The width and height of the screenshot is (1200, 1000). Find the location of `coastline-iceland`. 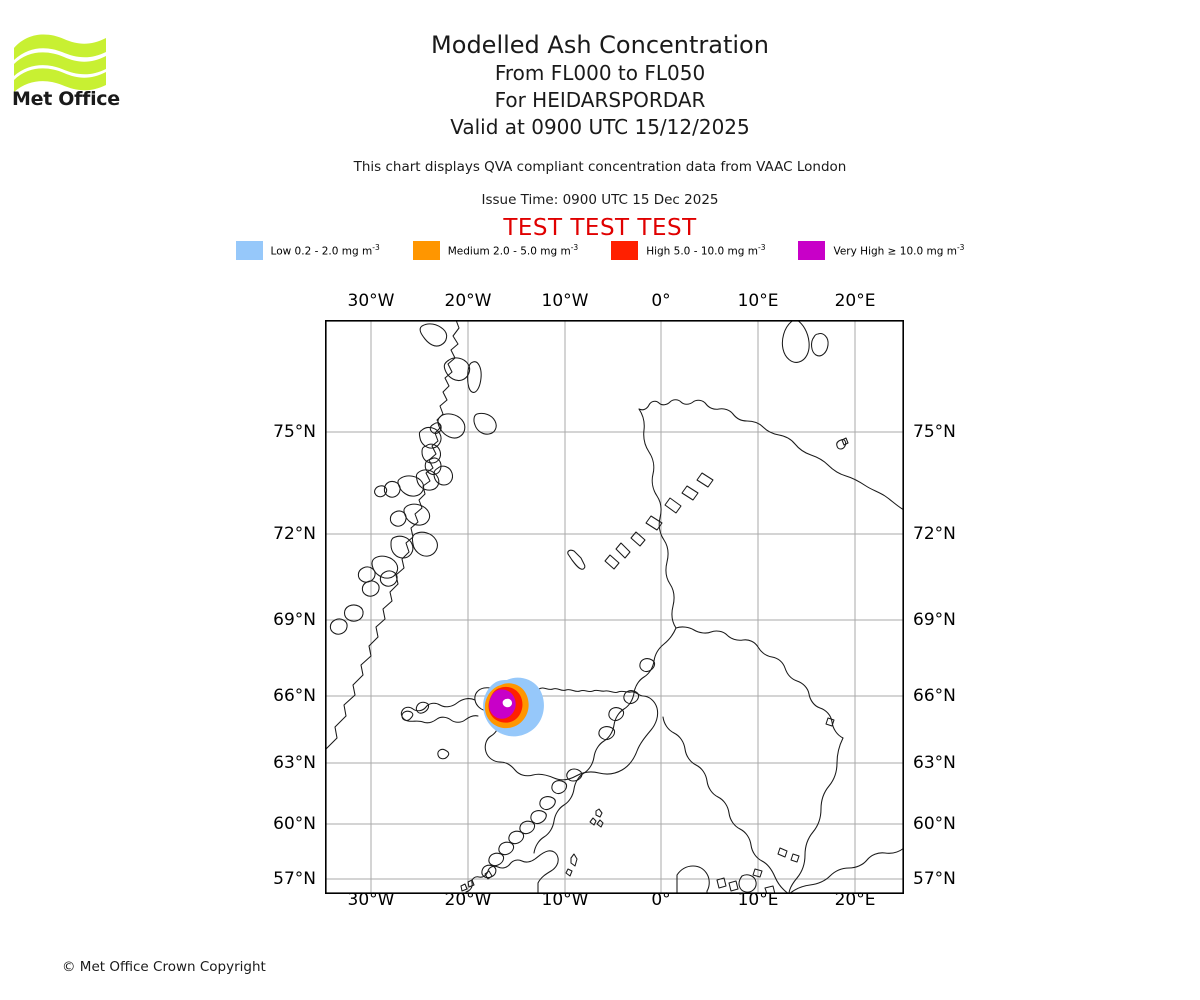

coastline-iceland is located at coordinates (566, 734).